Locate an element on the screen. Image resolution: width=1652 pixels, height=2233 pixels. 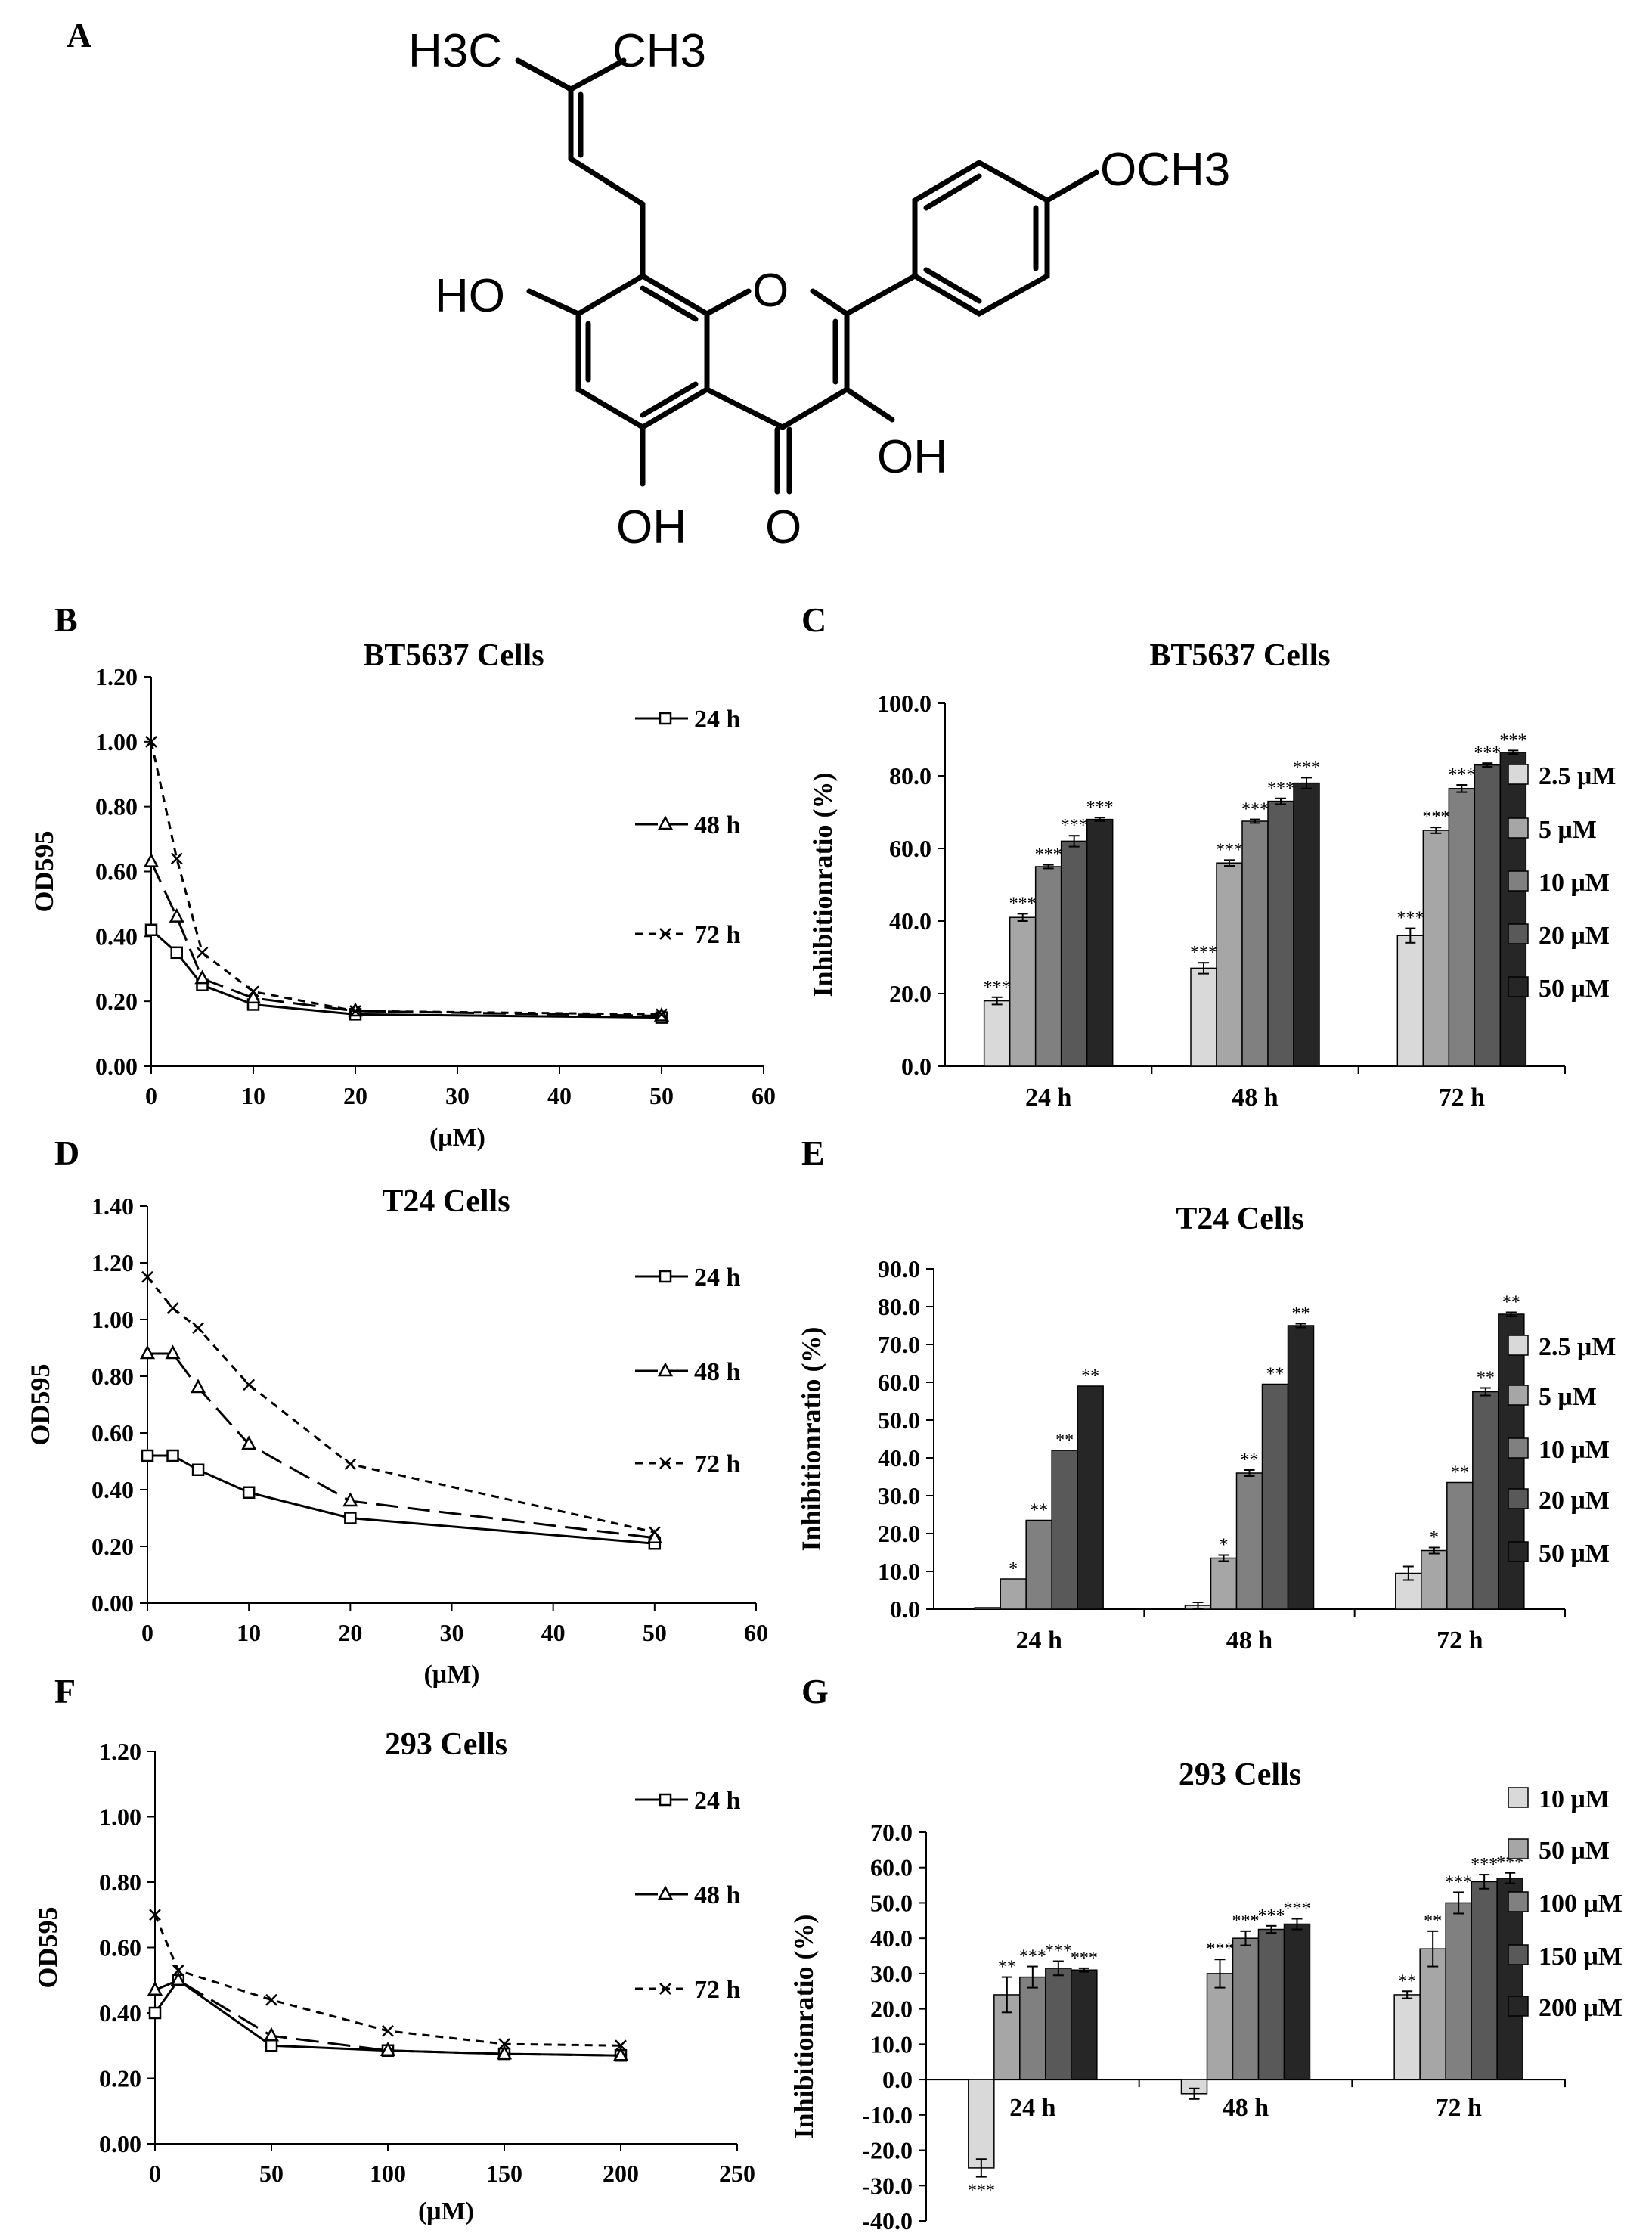
atom-label-h3c: H3C is located at coordinates (455, 51).